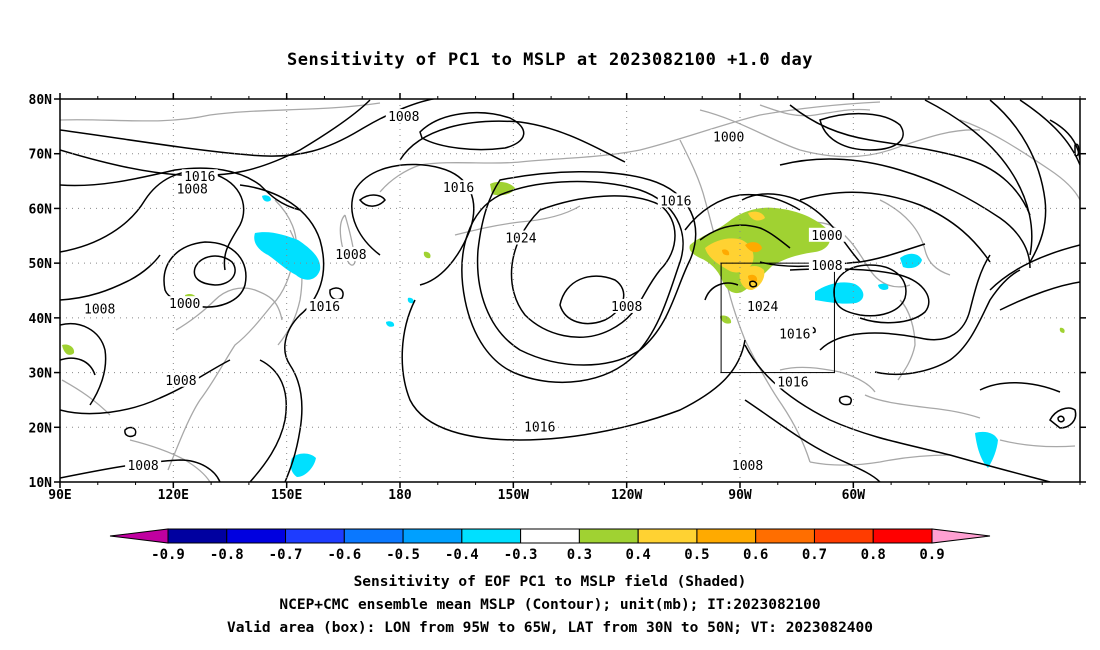 The width and height of the screenshot is (1100, 650). I want to click on lat-label: 20N, so click(41, 428).